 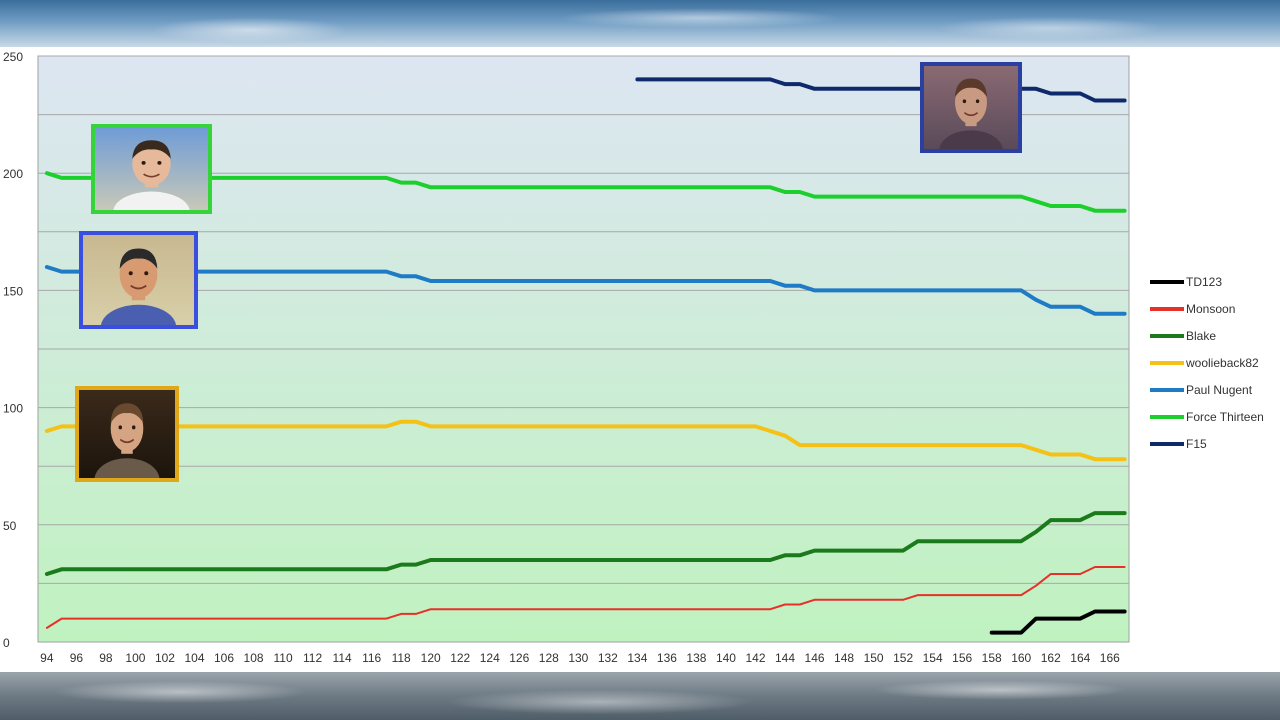 I want to click on photo-force-thirteen, so click(x=151, y=169).